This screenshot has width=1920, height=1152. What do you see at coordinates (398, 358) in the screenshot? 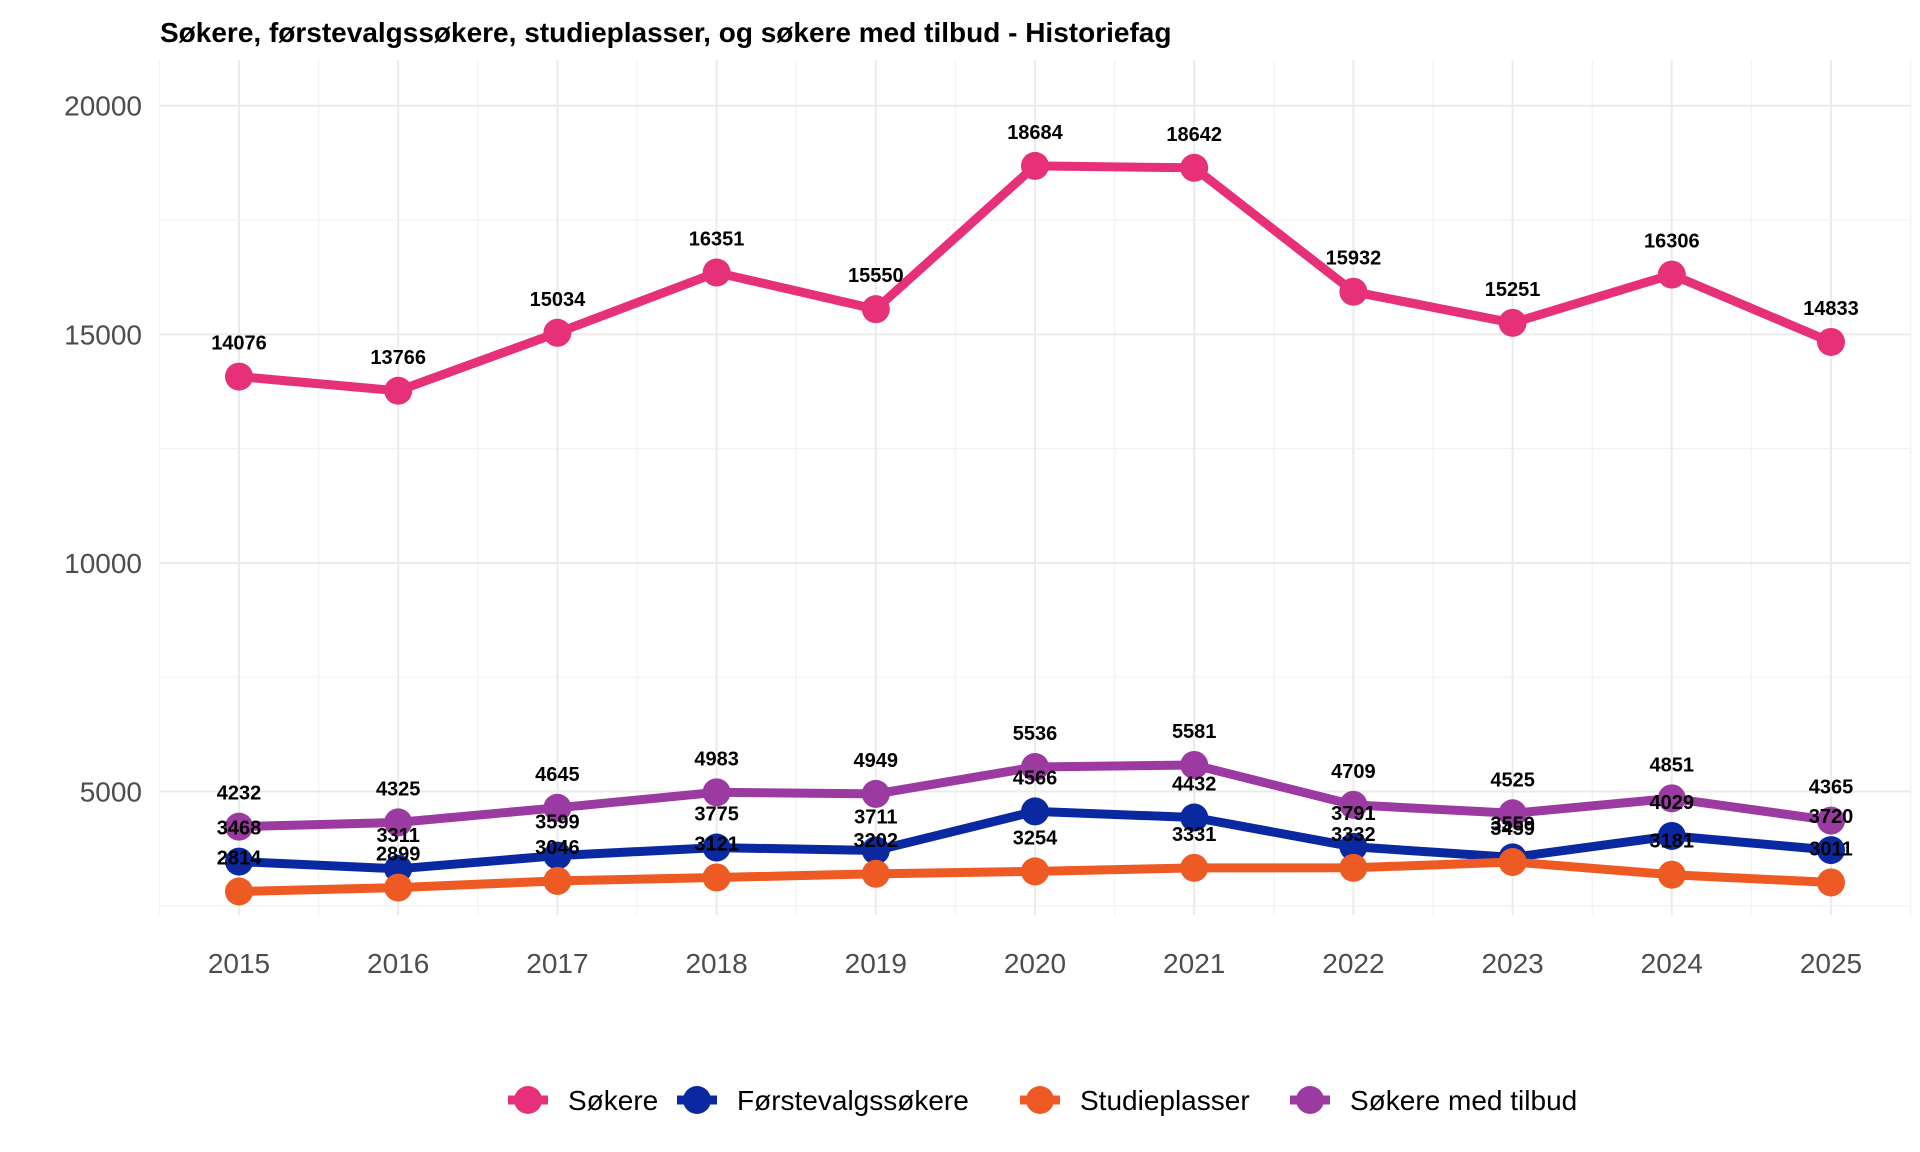
I see `data-label: 13766` at bounding box center [398, 358].